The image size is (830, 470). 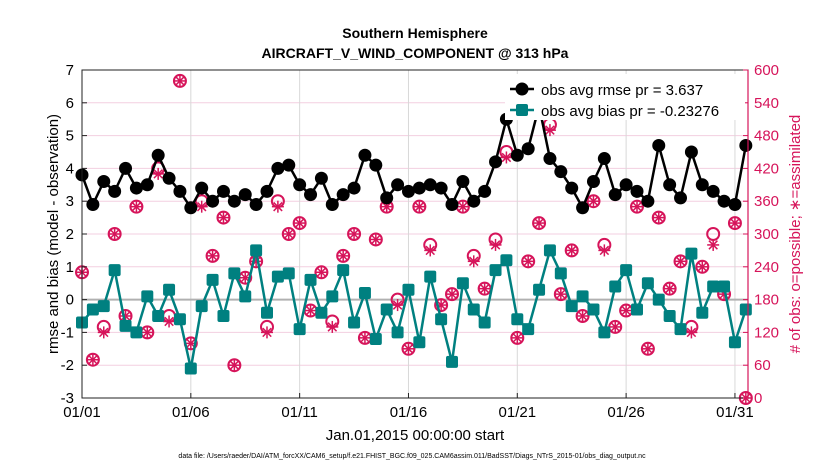 I want to click on y-right-tick-label: 360, so click(x=766, y=201).